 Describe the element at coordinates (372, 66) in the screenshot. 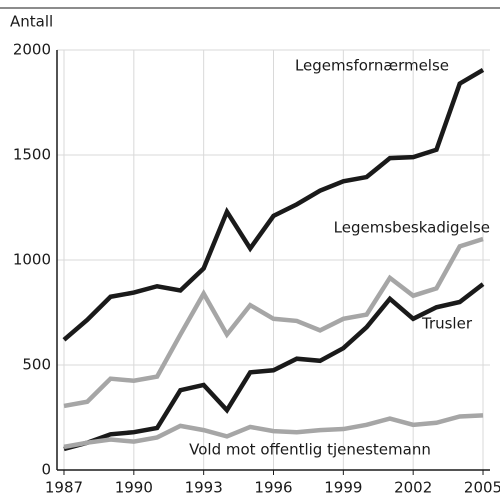

I see `series-label: Legemsfornærmelse` at that location.